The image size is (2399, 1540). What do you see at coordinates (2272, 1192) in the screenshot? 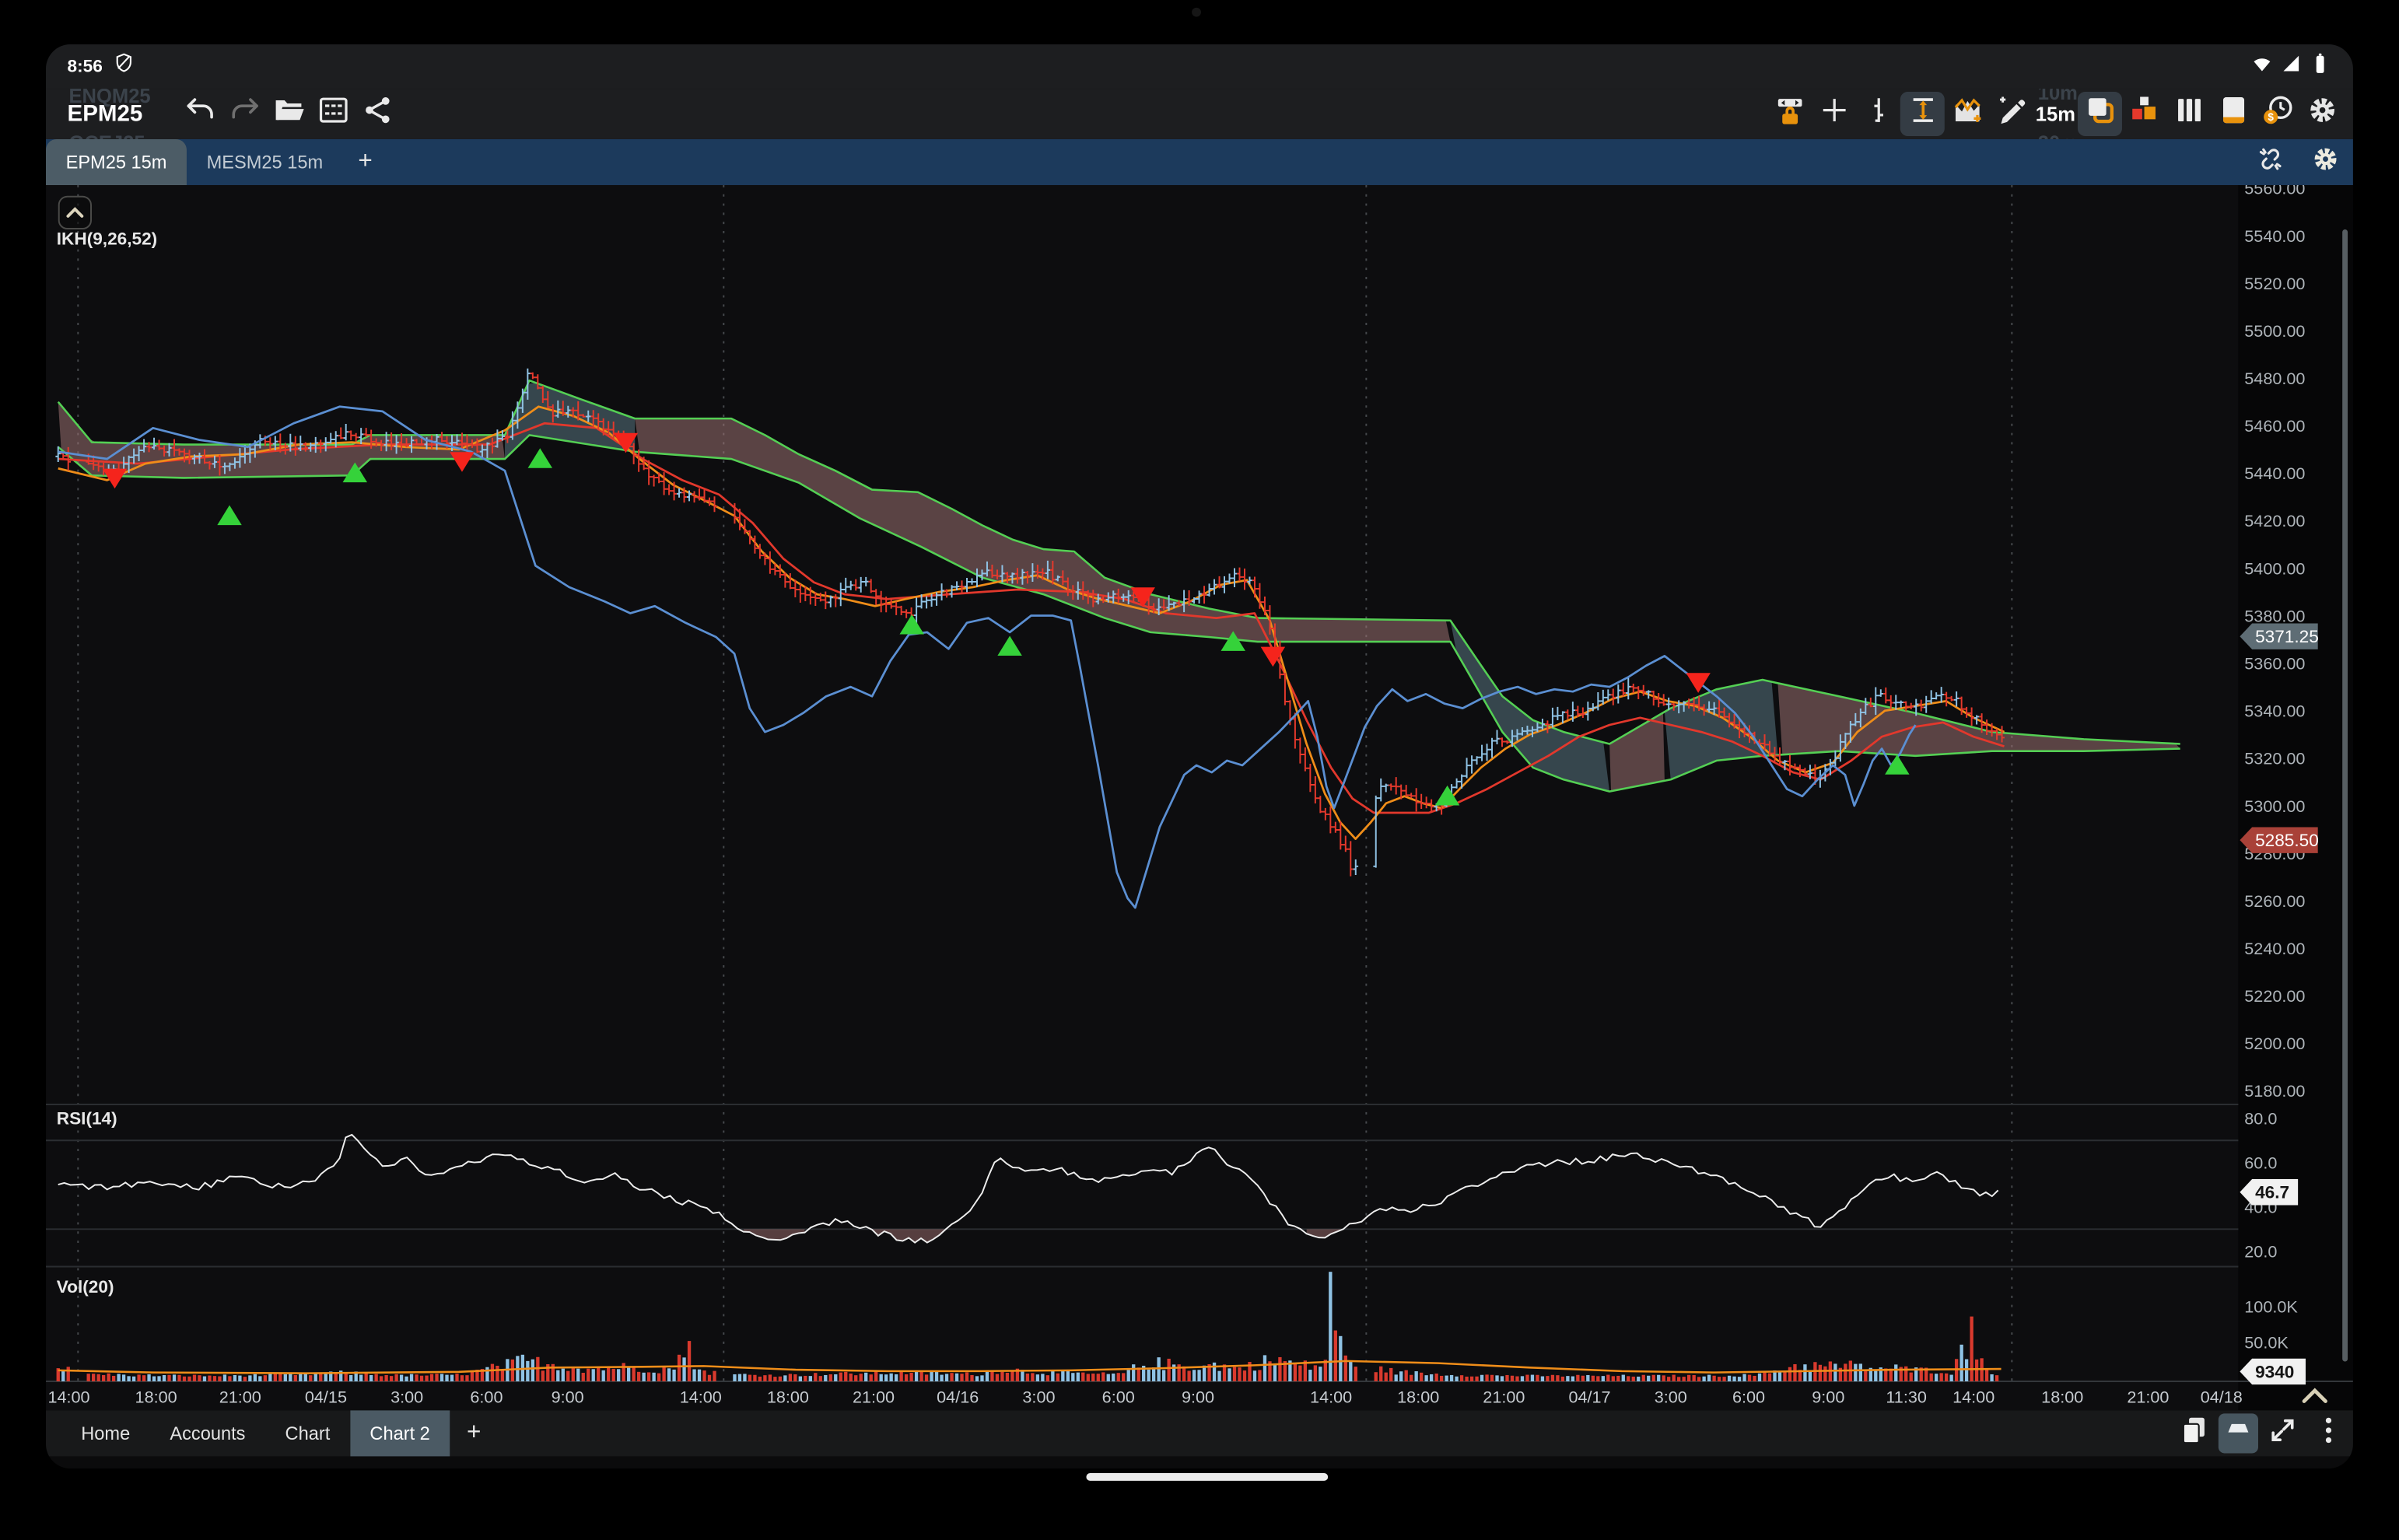
I see `svg-text: 46.7` at bounding box center [2272, 1192].